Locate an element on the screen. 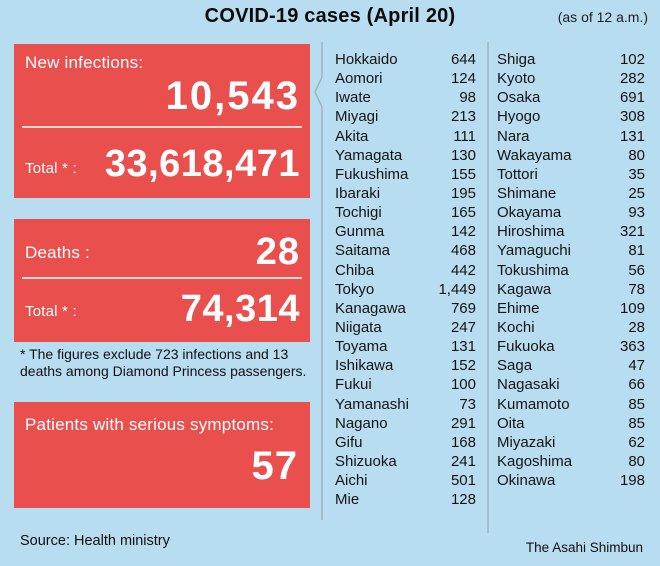  prefecture-name: Miyagi is located at coordinates (357, 117).